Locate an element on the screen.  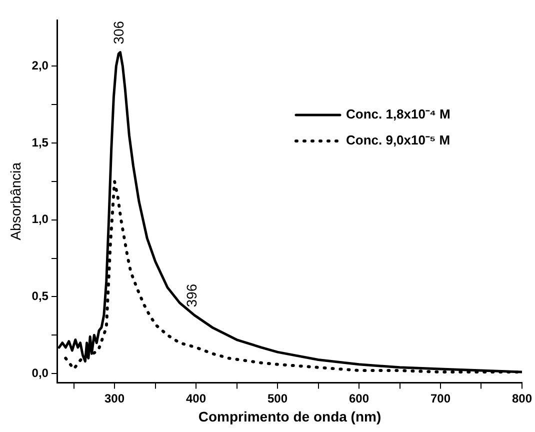
x-tick-label: 800 is located at coordinates (522, 398).